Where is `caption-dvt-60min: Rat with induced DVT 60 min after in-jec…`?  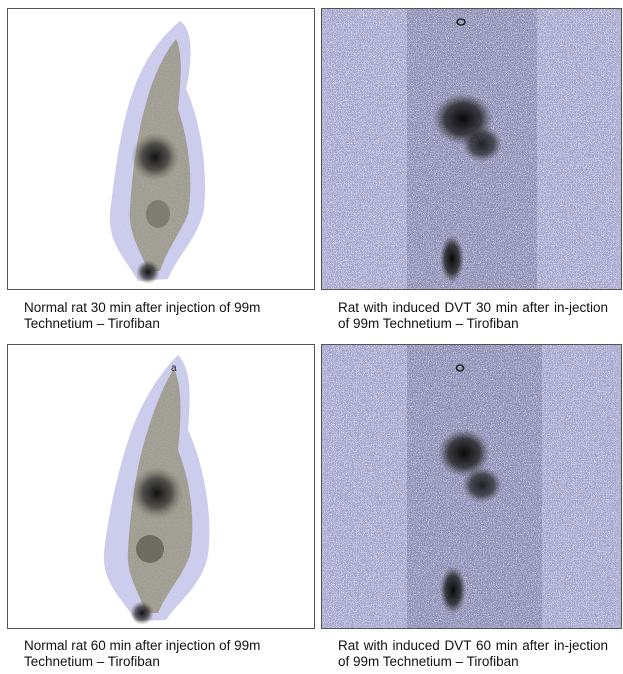
caption-dvt-60min: Rat with induced DVT 60 min after in-jec… is located at coordinates (473, 653).